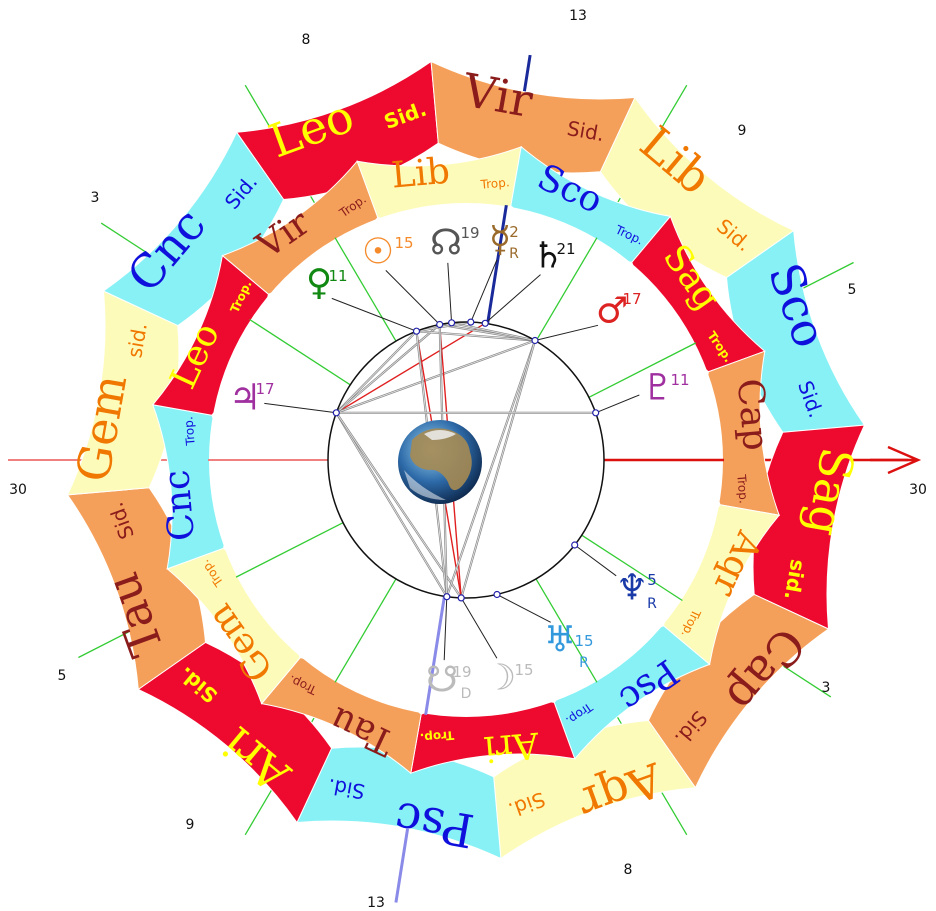  What do you see at coordinates (450, 292) in the screenshot?
I see `planet-pointer-node` at bounding box center [450, 292].